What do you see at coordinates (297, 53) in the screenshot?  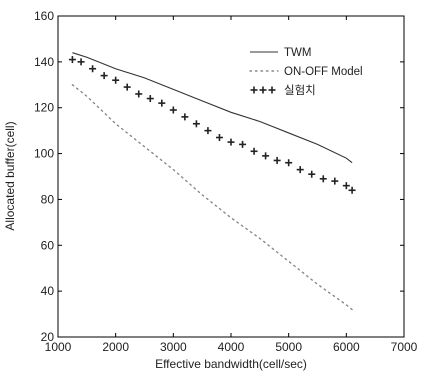 I see `legend-label: TWM` at bounding box center [297, 53].